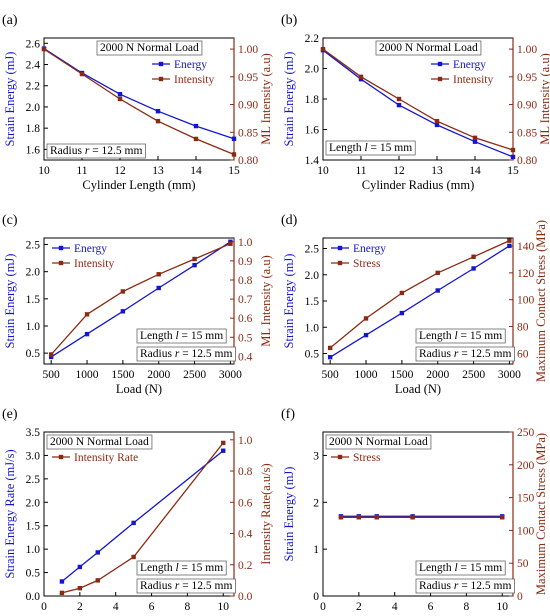 This screenshot has height=616, width=550. Describe the element at coordinates (245, 243) in the screenshot. I see `y-right-tick-label: 1.0` at that location.